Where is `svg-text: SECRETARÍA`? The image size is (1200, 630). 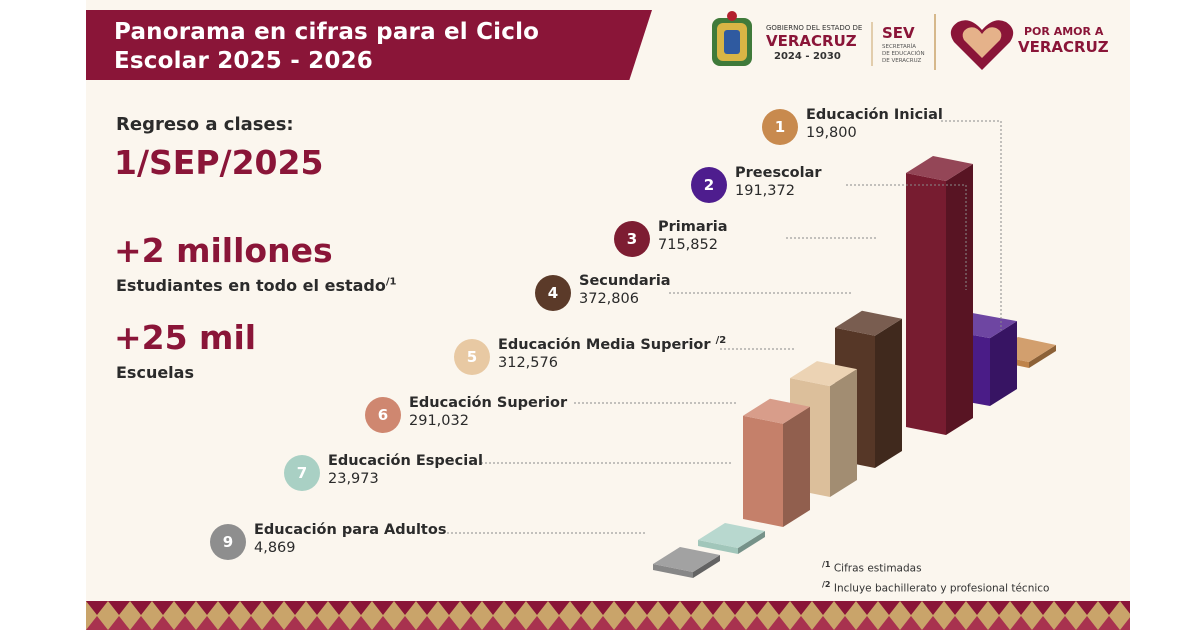 svg-text: SECRETARÍA is located at coordinates (899, 46).